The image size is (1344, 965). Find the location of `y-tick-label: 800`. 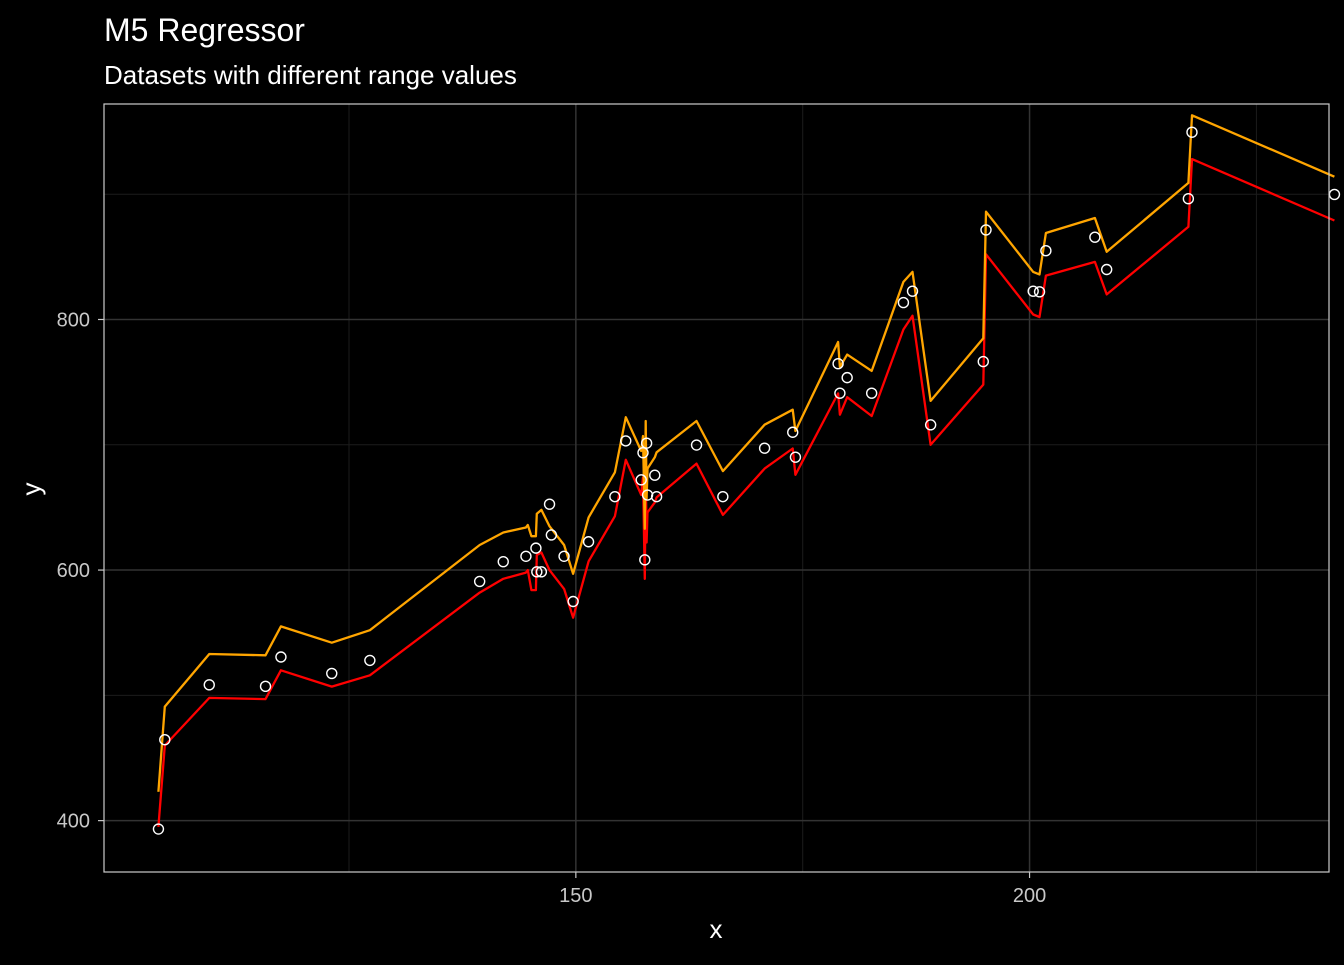

y-tick-label: 800 is located at coordinates (73, 320).